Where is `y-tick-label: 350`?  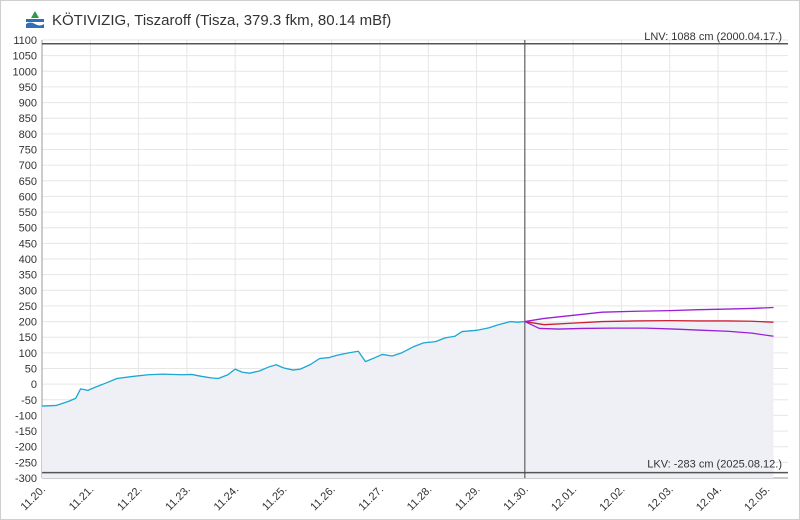 y-tick-label: 350 is located at coordinates (28, 276).